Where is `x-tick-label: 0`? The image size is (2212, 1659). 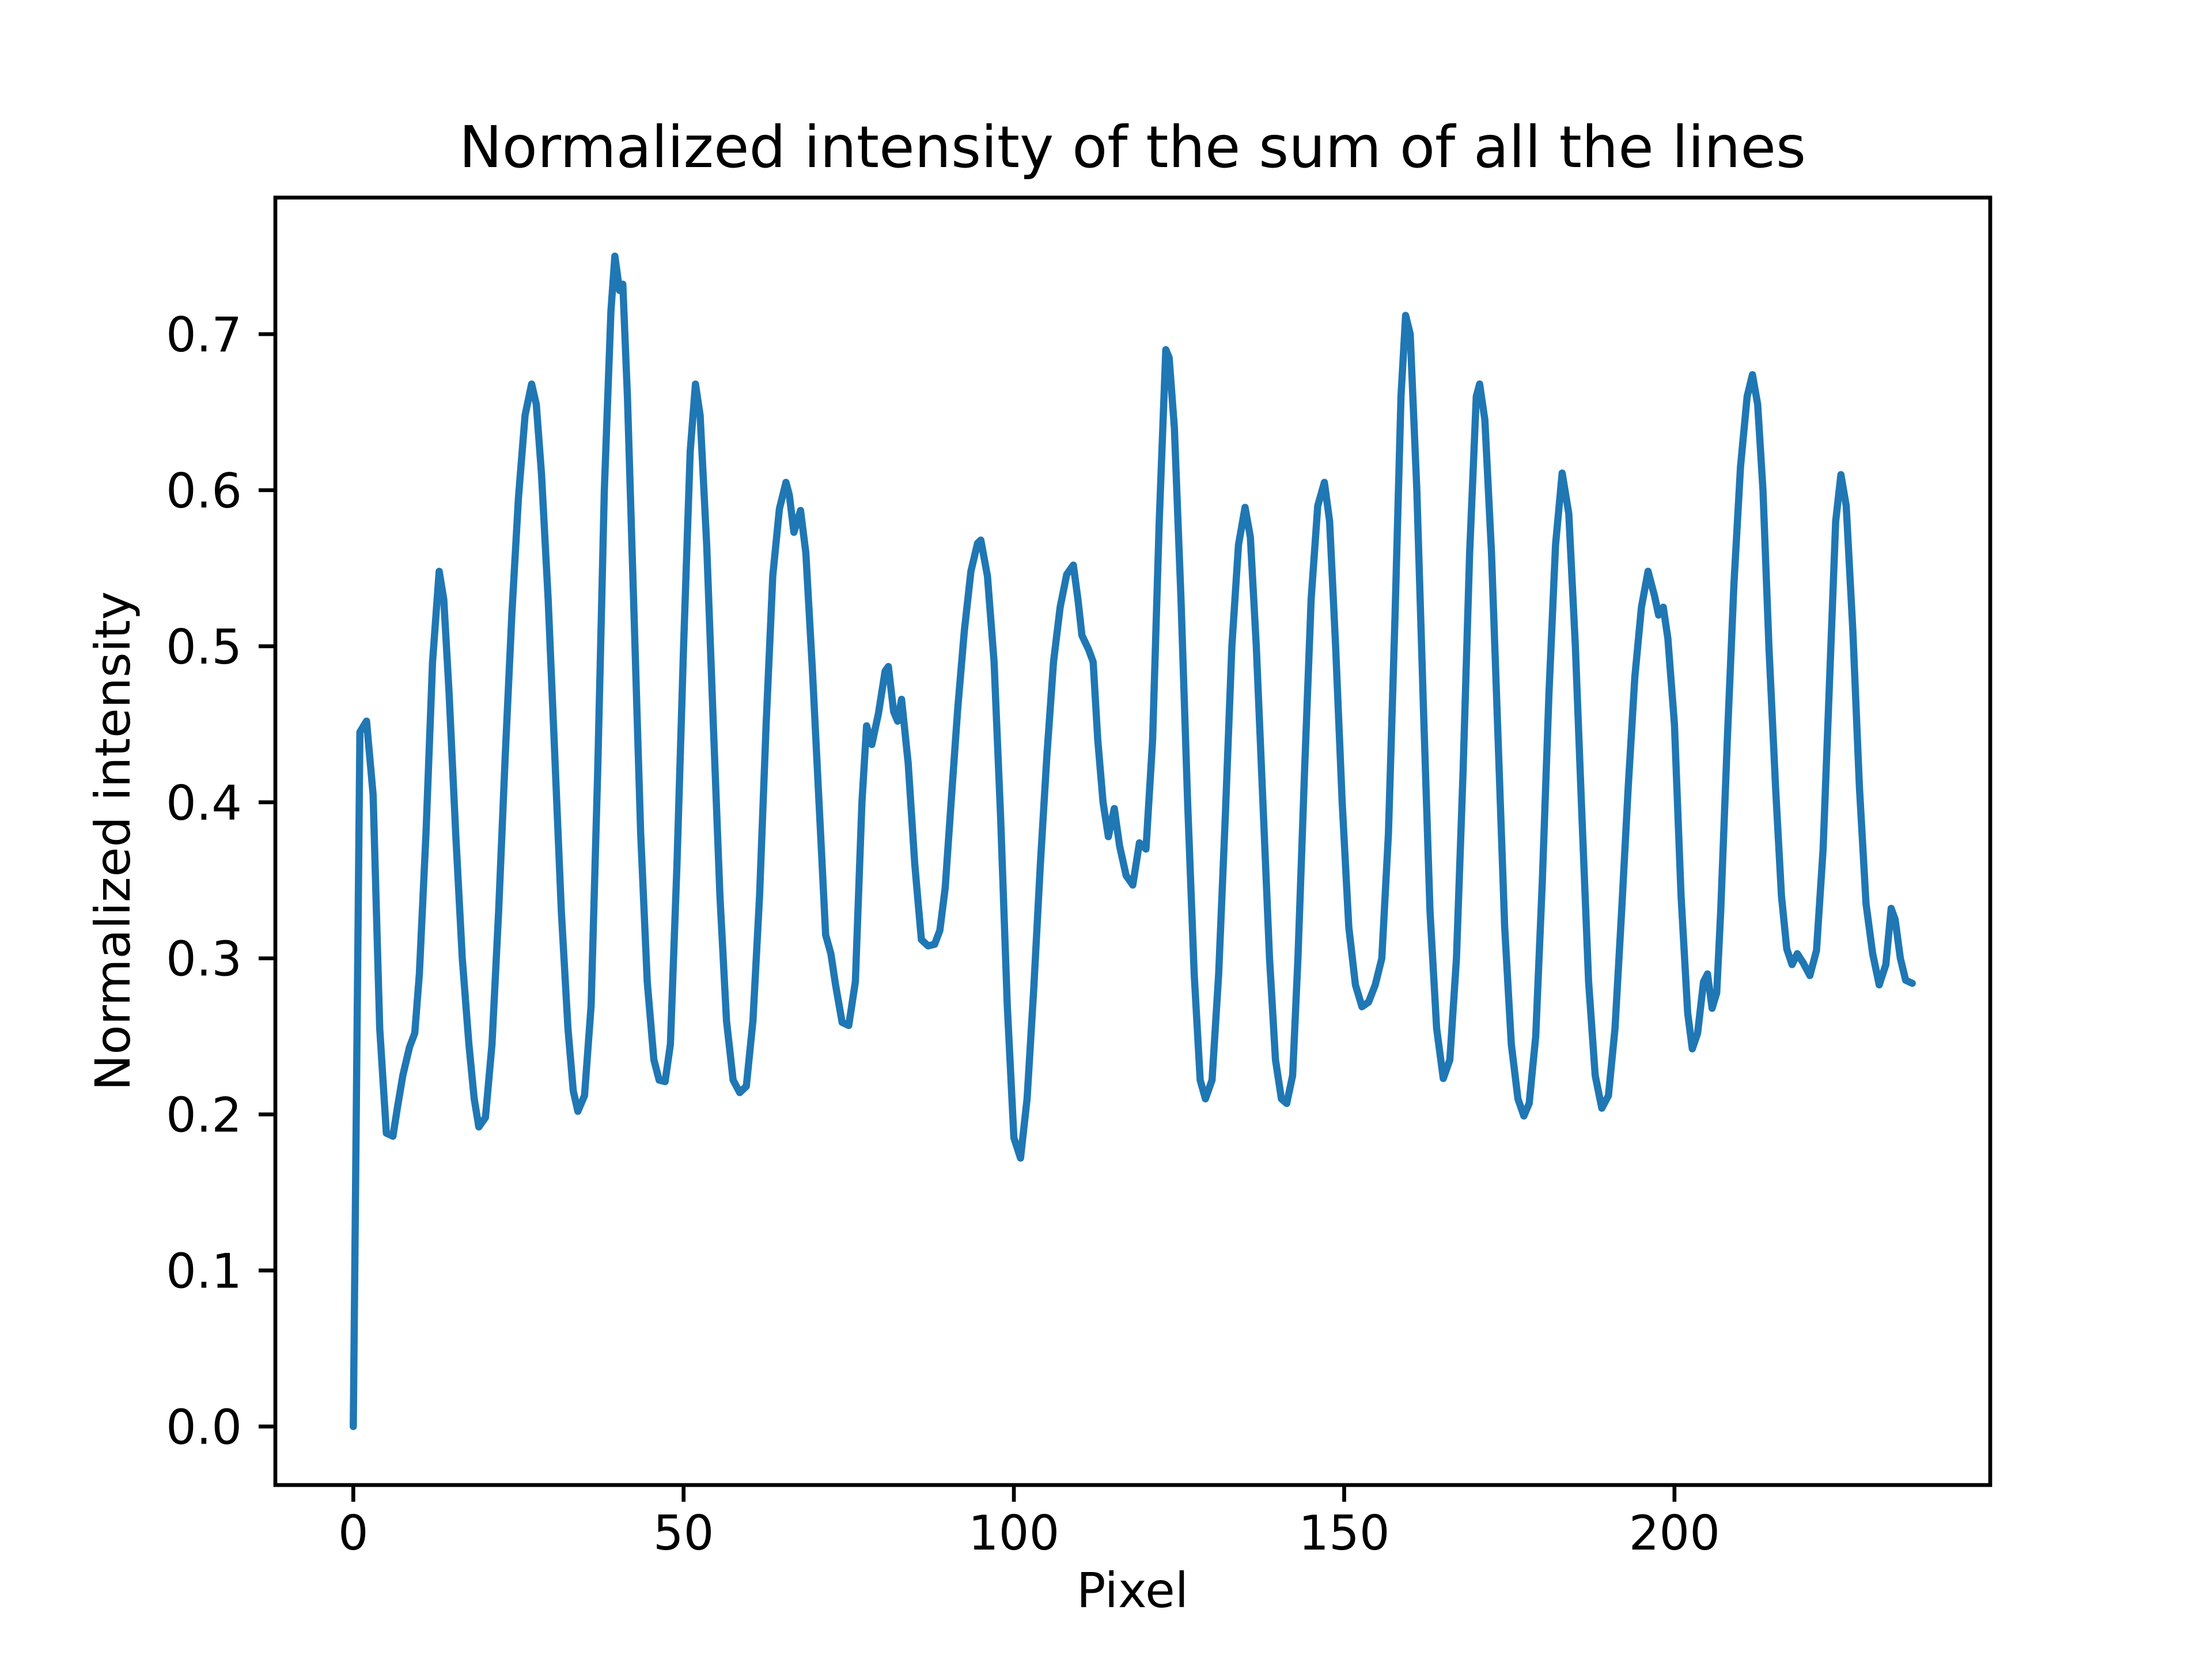 x-tick-label: 0 is located at coordinates (353, 1533).